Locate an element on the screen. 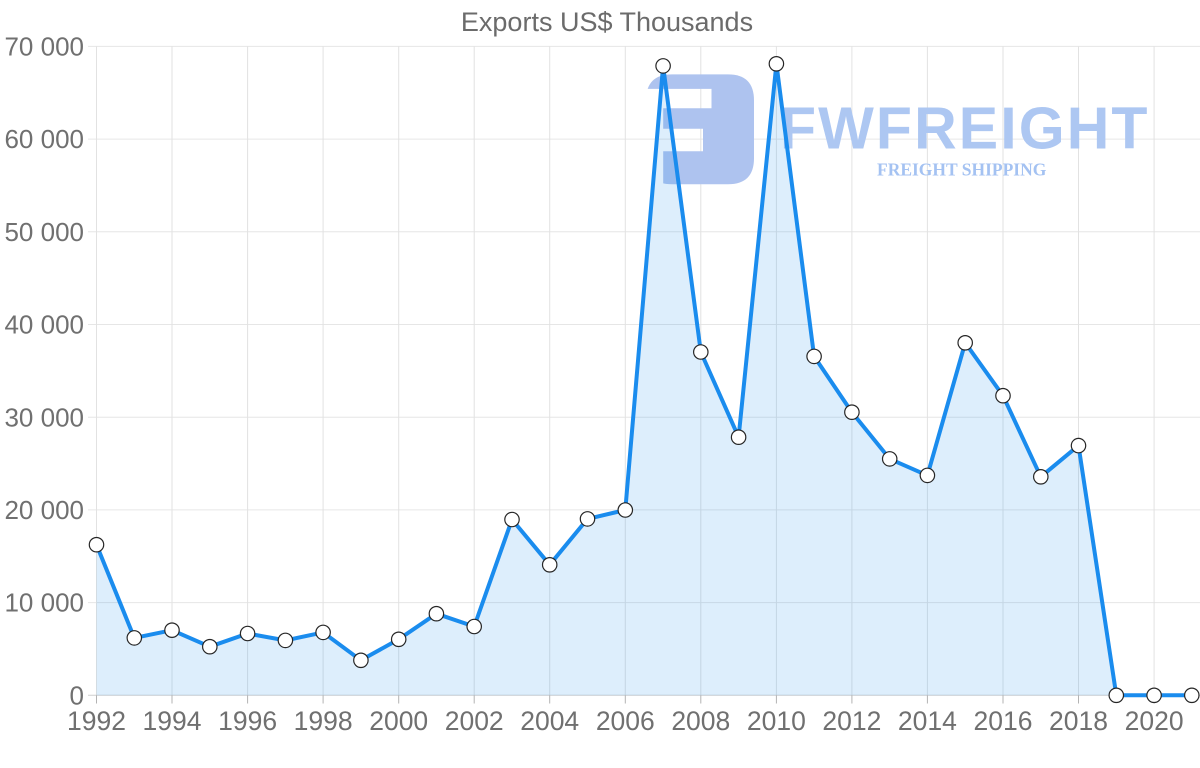 The height and width of the screenshot is (768, 1200). svg-text: 1998 is located at coordinates (323, 721).